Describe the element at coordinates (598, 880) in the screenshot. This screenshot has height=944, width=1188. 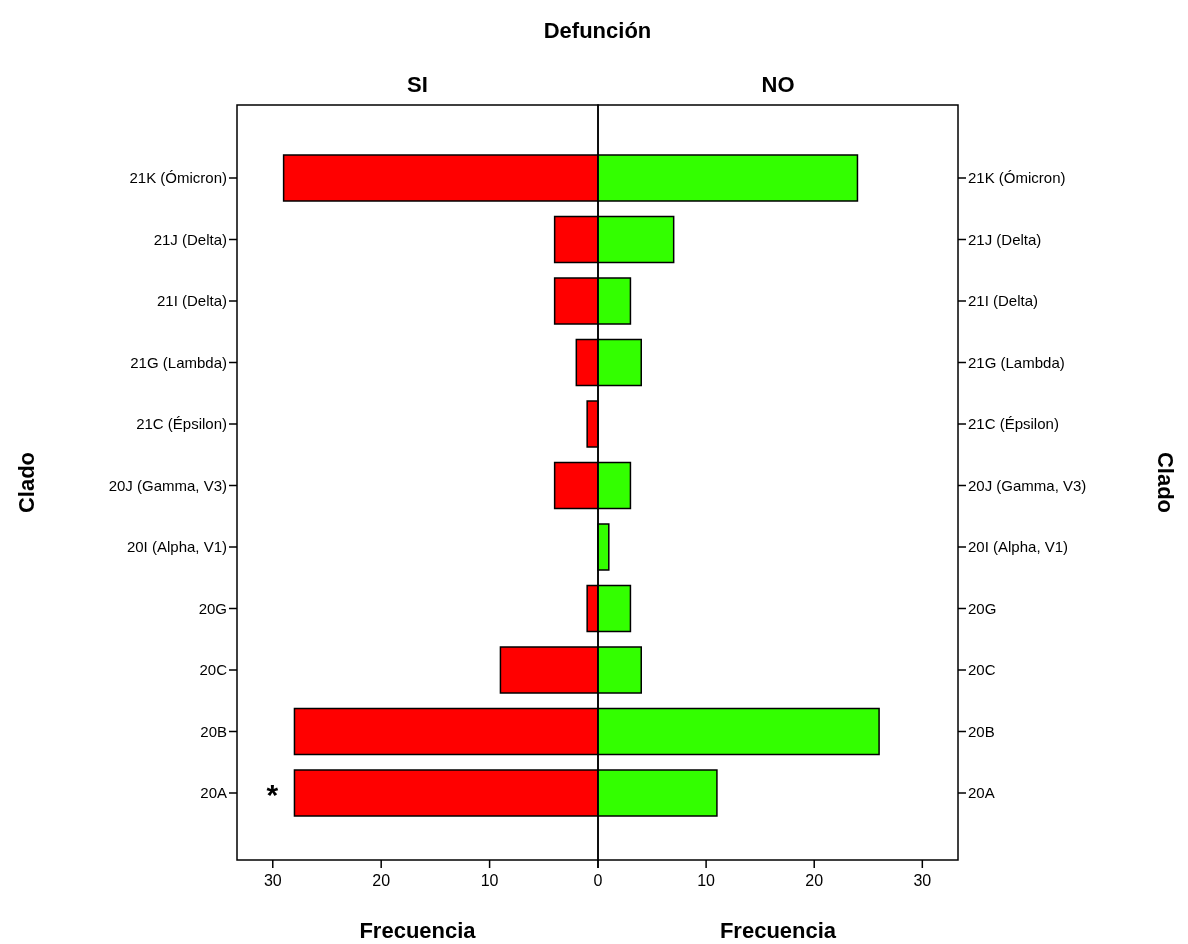
I see `x-tick-label: 0` at that location.